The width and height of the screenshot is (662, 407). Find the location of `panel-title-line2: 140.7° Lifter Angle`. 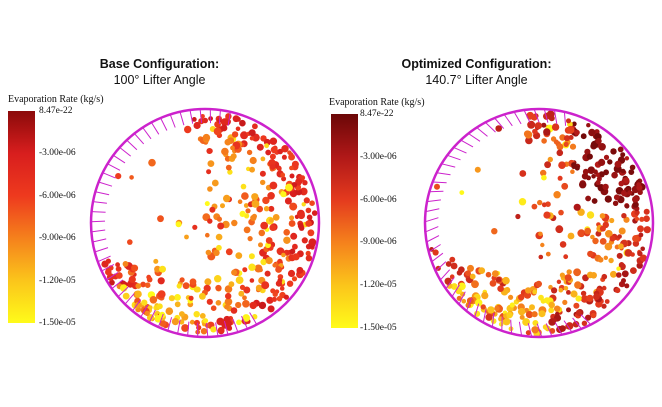

panel-title-line2: 140.7° Lifter Angle is located at coordinates (476, 80).